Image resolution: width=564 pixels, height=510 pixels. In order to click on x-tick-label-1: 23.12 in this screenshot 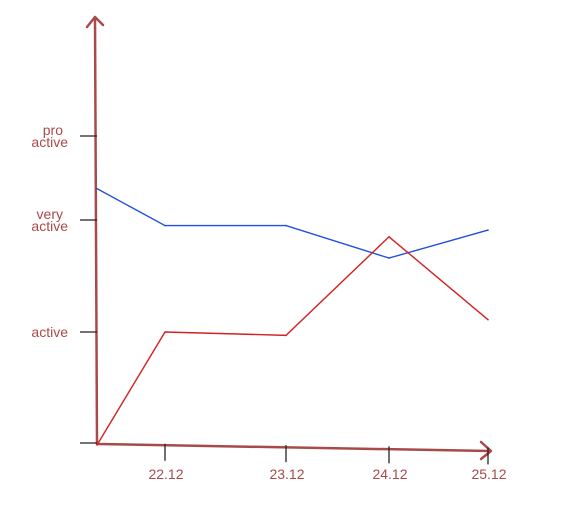, I will do `click(286, 474)`.